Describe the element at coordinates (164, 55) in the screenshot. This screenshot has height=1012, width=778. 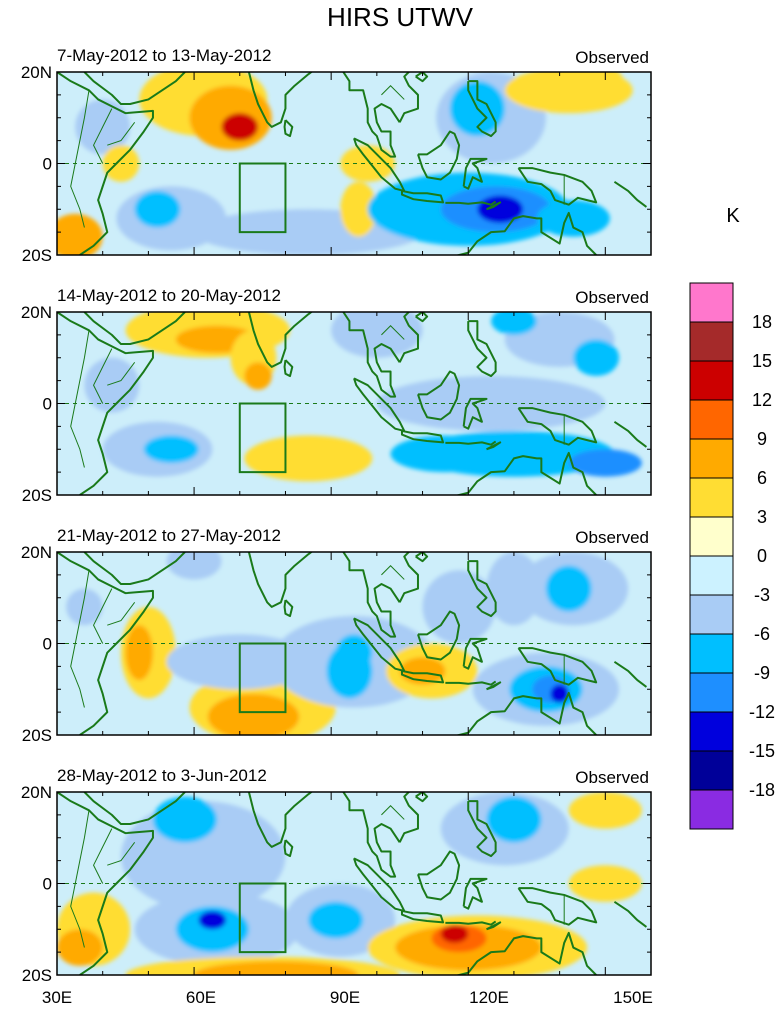
I see `panel-period: 7-May-2012 to 13-May-2012` at that location.